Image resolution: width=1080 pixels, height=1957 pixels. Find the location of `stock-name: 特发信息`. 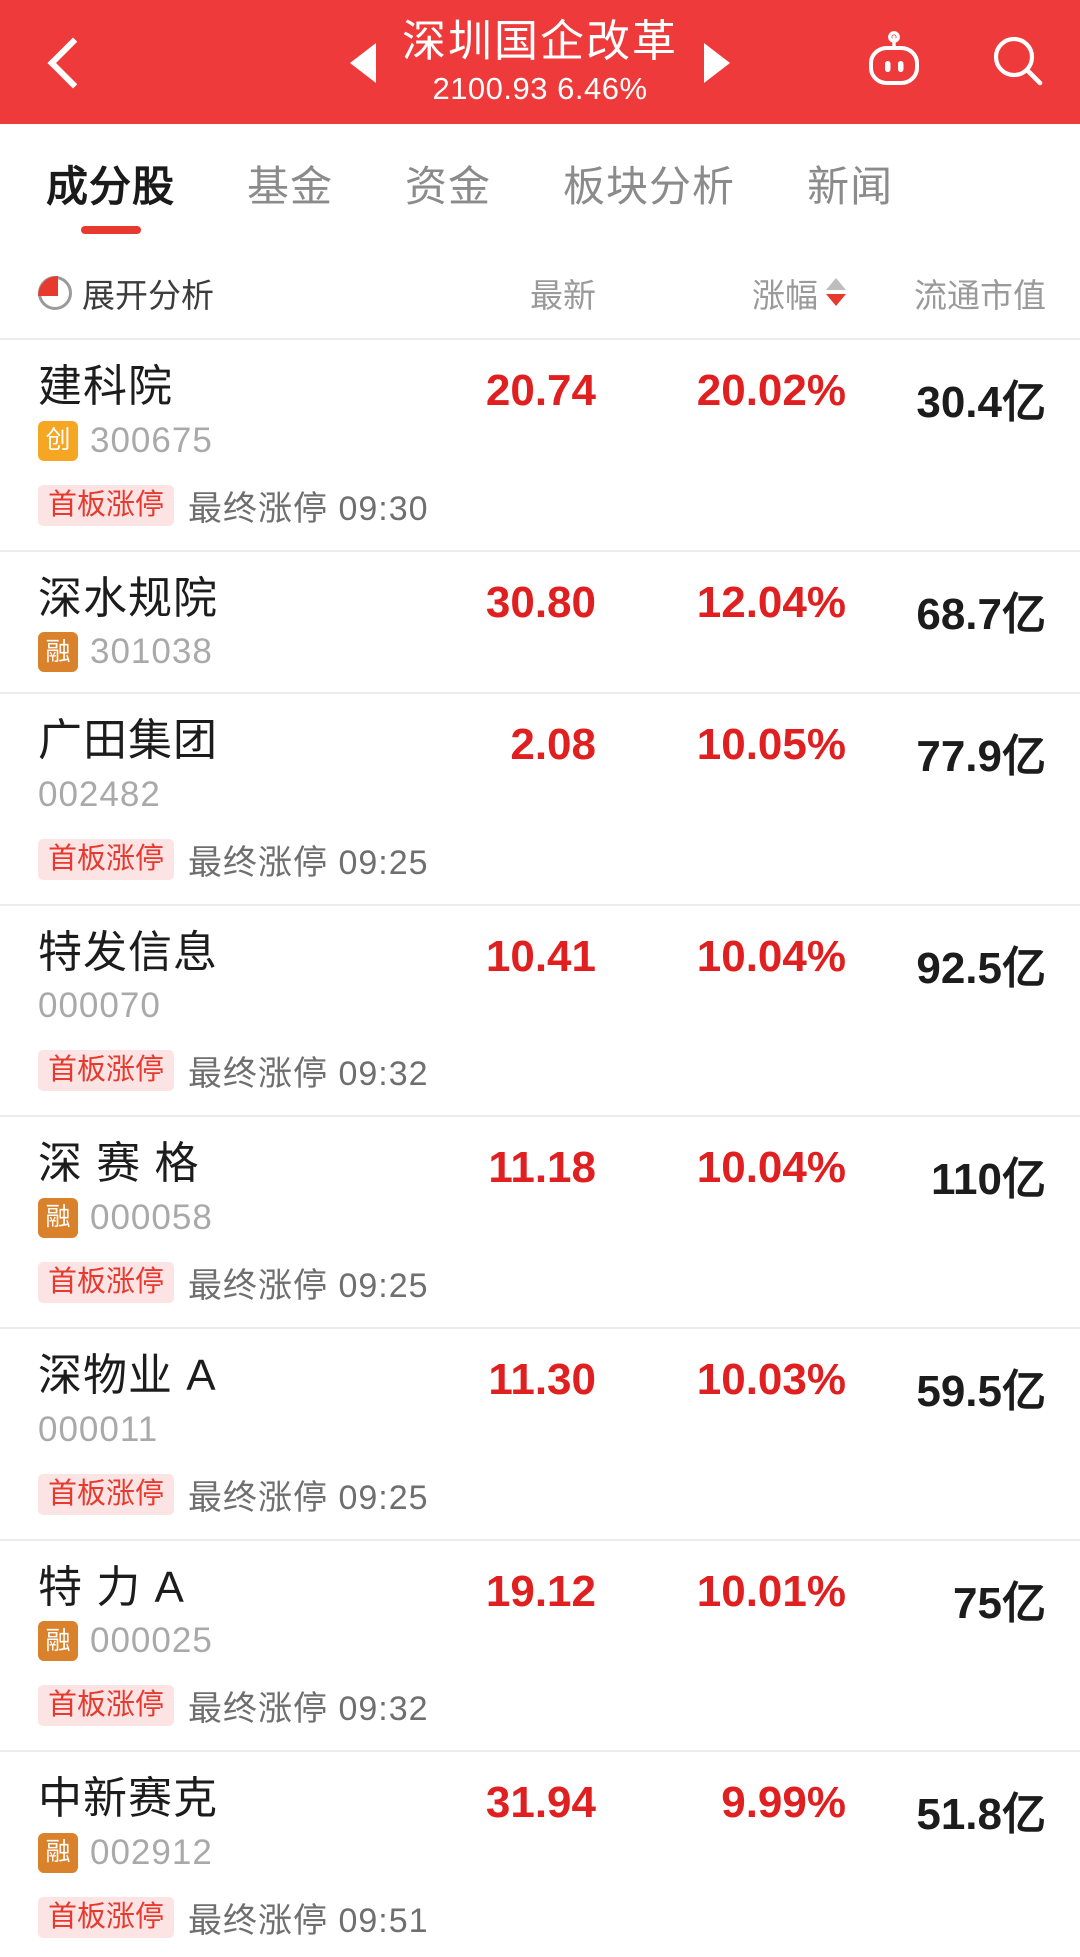

stock-name: 特发信息 is located at coordinates (128, 952).